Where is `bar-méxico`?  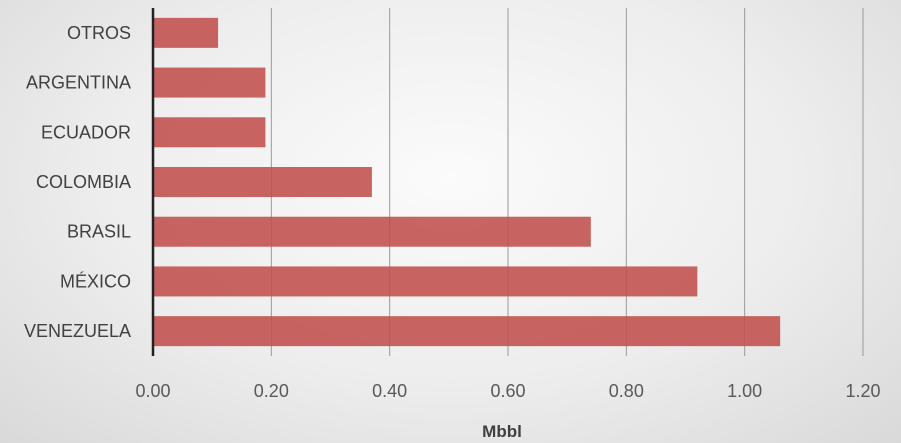
bar-méxico is located at coordinates (425, 281).